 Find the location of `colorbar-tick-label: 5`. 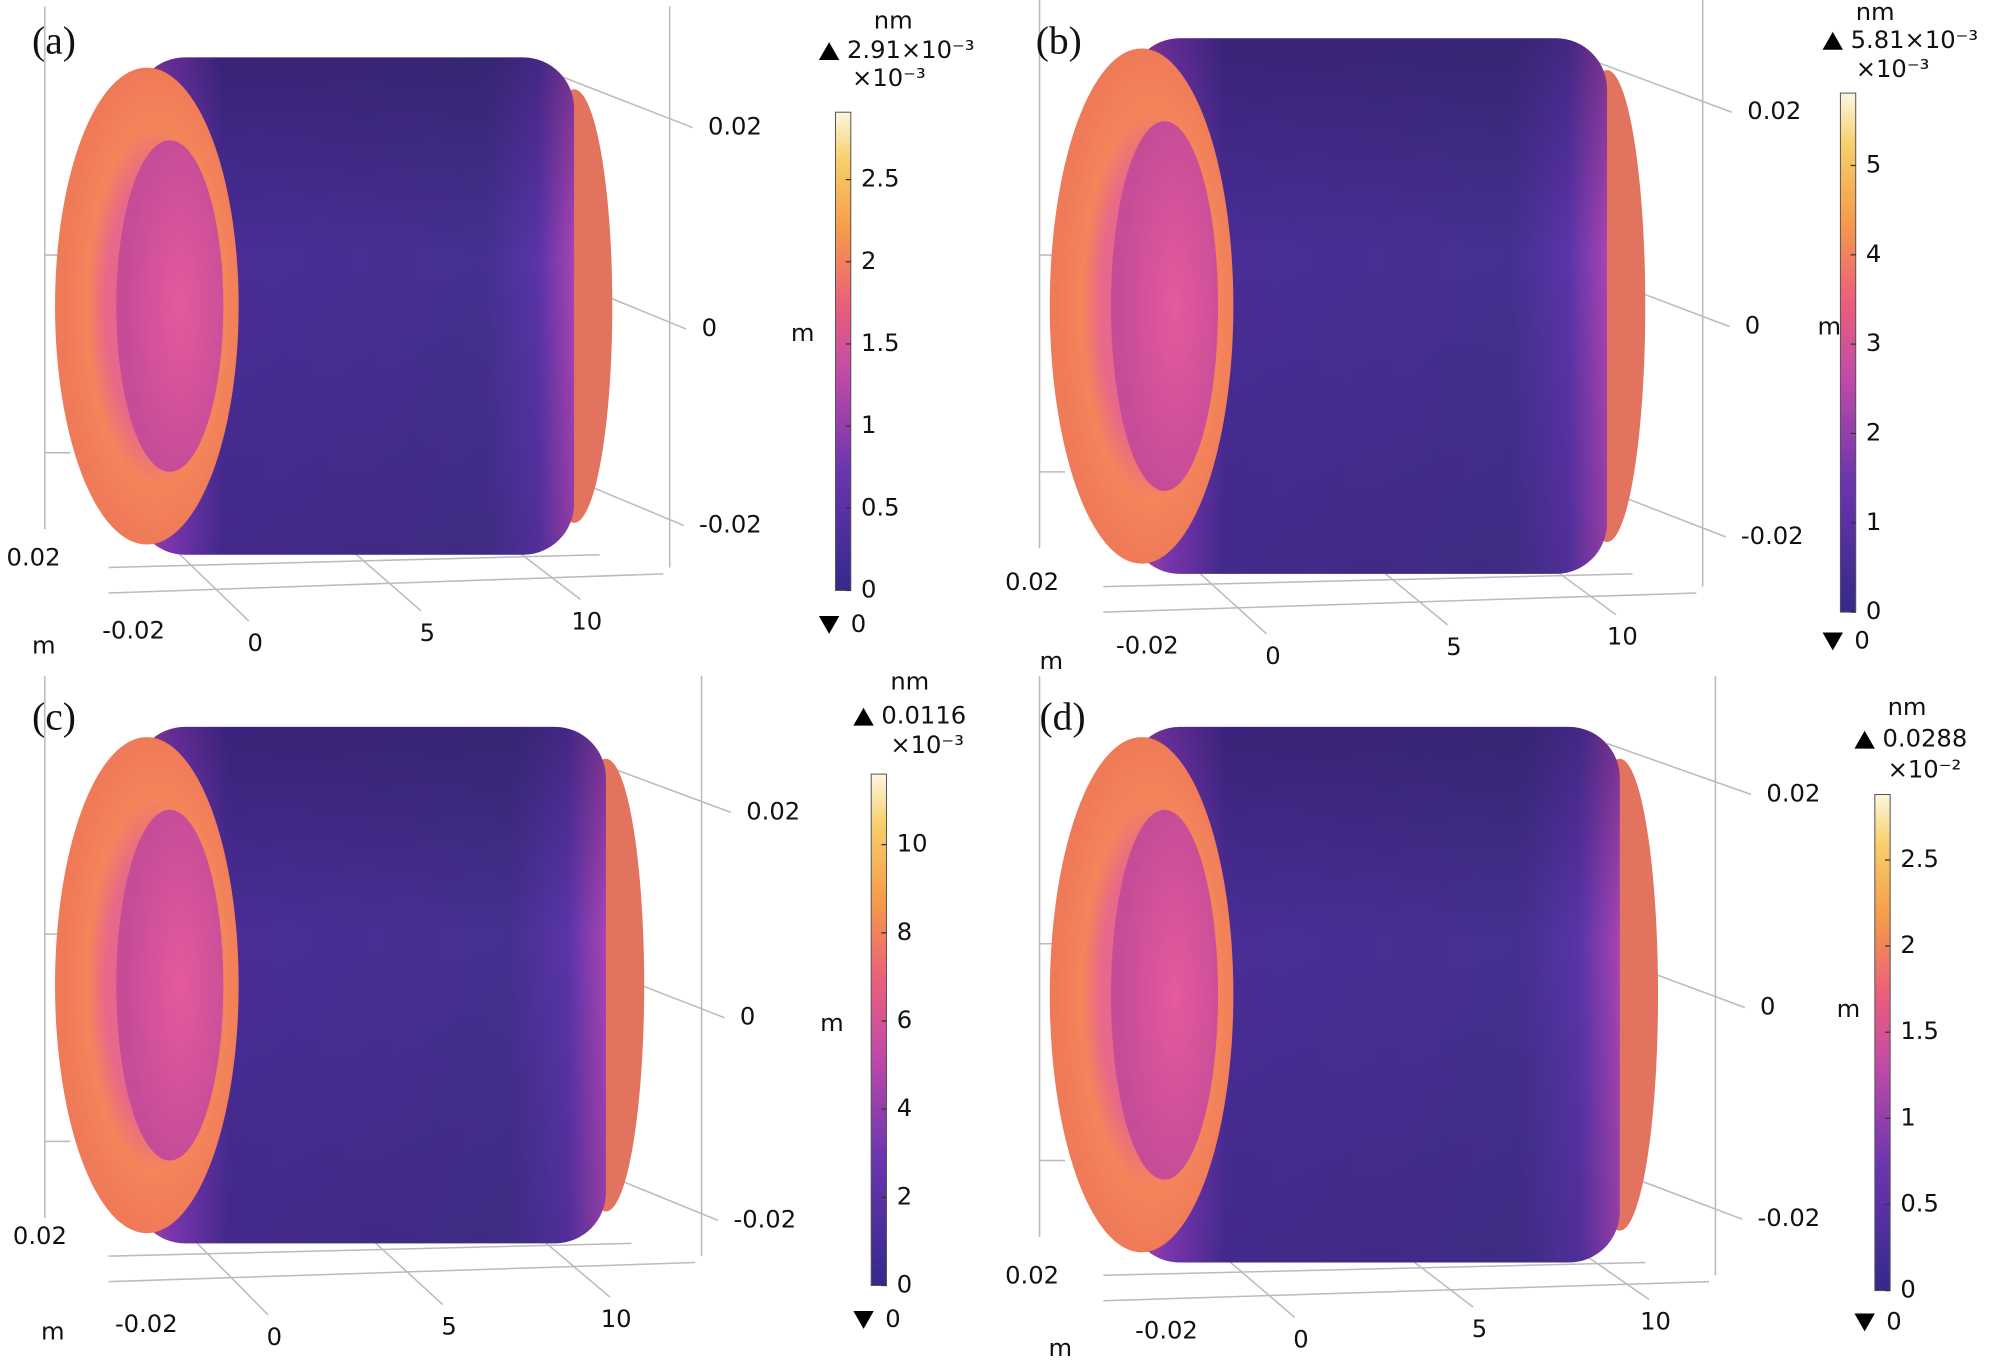

colorbar-tick-label: 5 is located at coordinates (1873, 164).